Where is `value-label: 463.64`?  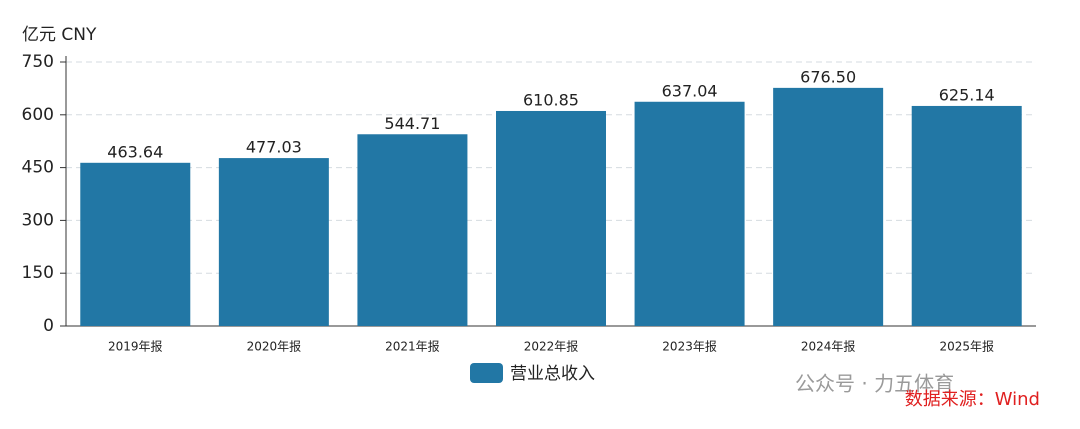 value-label: 463.64 is located at coordinates (135, 151).